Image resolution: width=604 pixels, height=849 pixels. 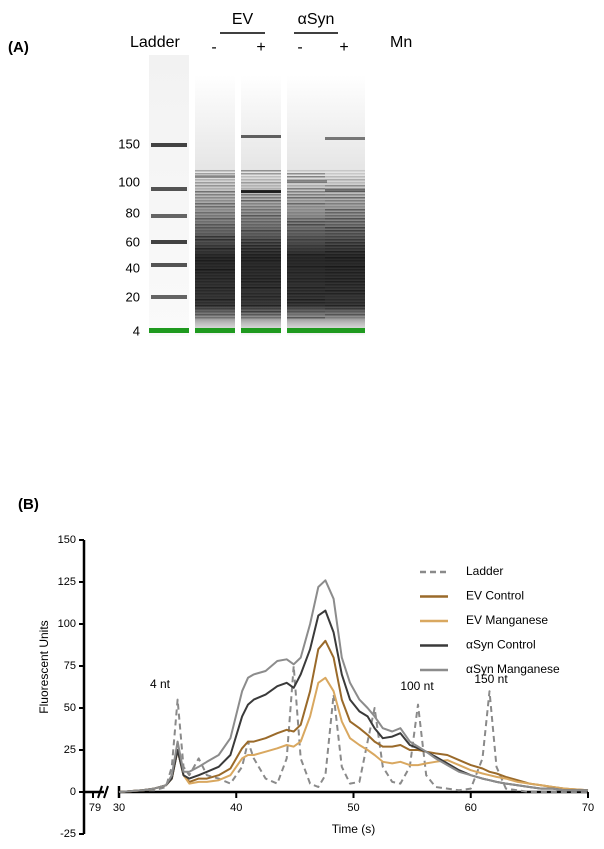 What do you see at coordinates (68, 834) in the screenshot?
I see `y-tick-label: -25` at bounding box center [68, 834].